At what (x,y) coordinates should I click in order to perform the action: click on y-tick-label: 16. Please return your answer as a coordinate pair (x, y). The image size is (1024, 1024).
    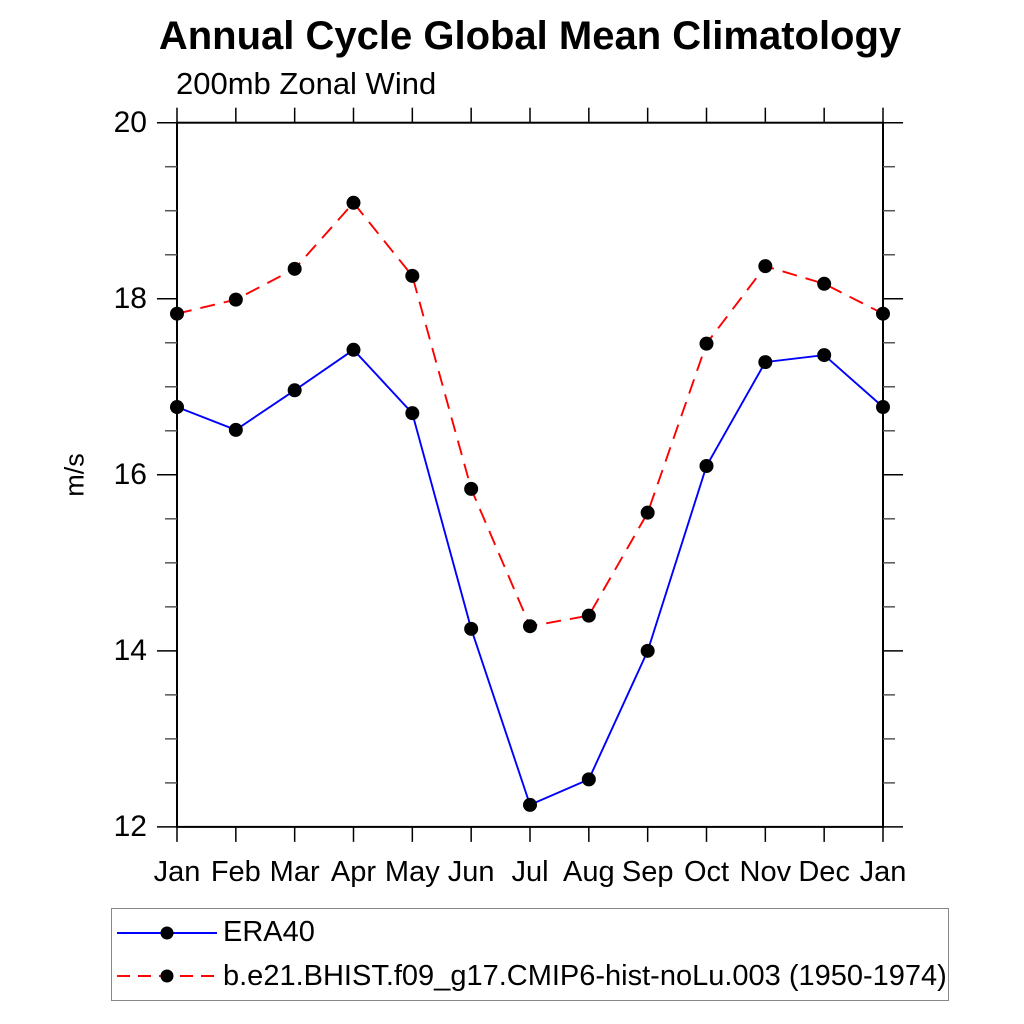
    Looking at the image, I should click on (130, 474).